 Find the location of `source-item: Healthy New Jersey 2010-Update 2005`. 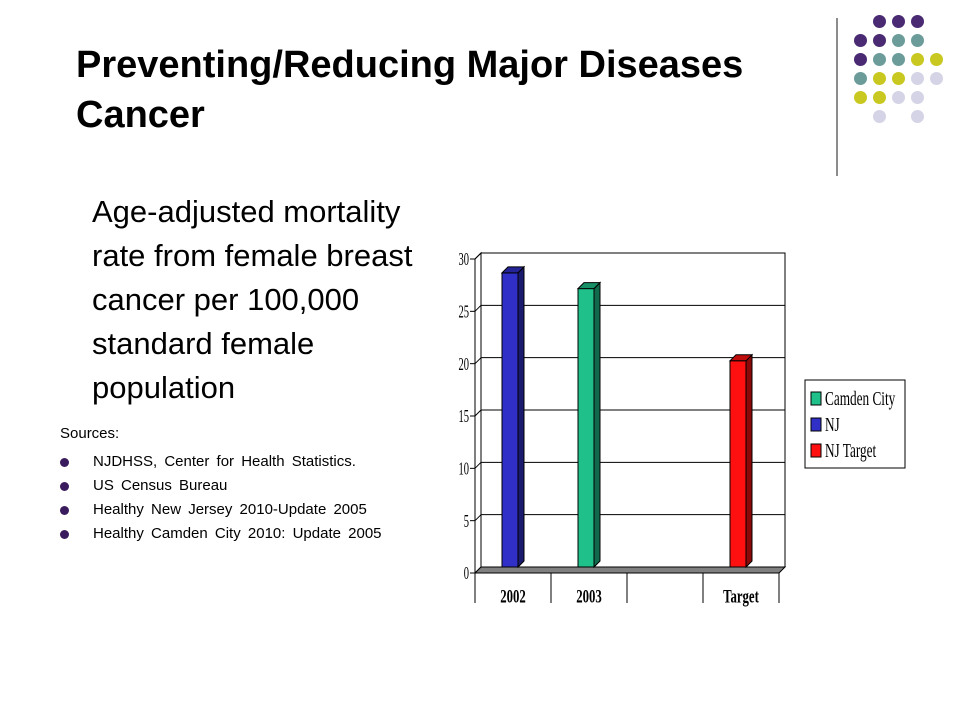

source-item: Healthy New Jersey 2010-Update 2005 is located at coordinates (221, 510).